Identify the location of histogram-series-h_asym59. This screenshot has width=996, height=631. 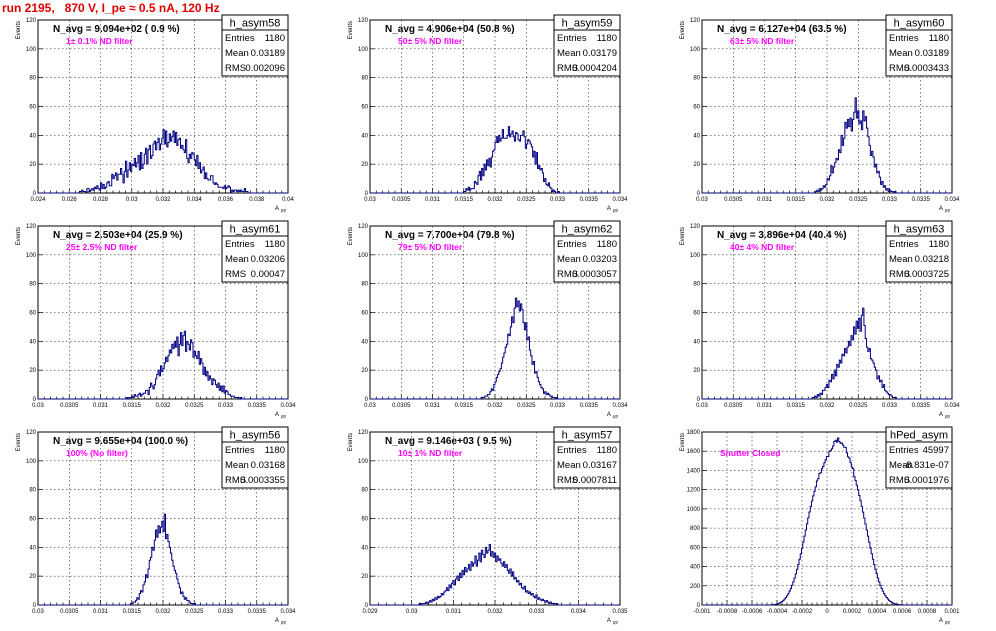
(495, 160).